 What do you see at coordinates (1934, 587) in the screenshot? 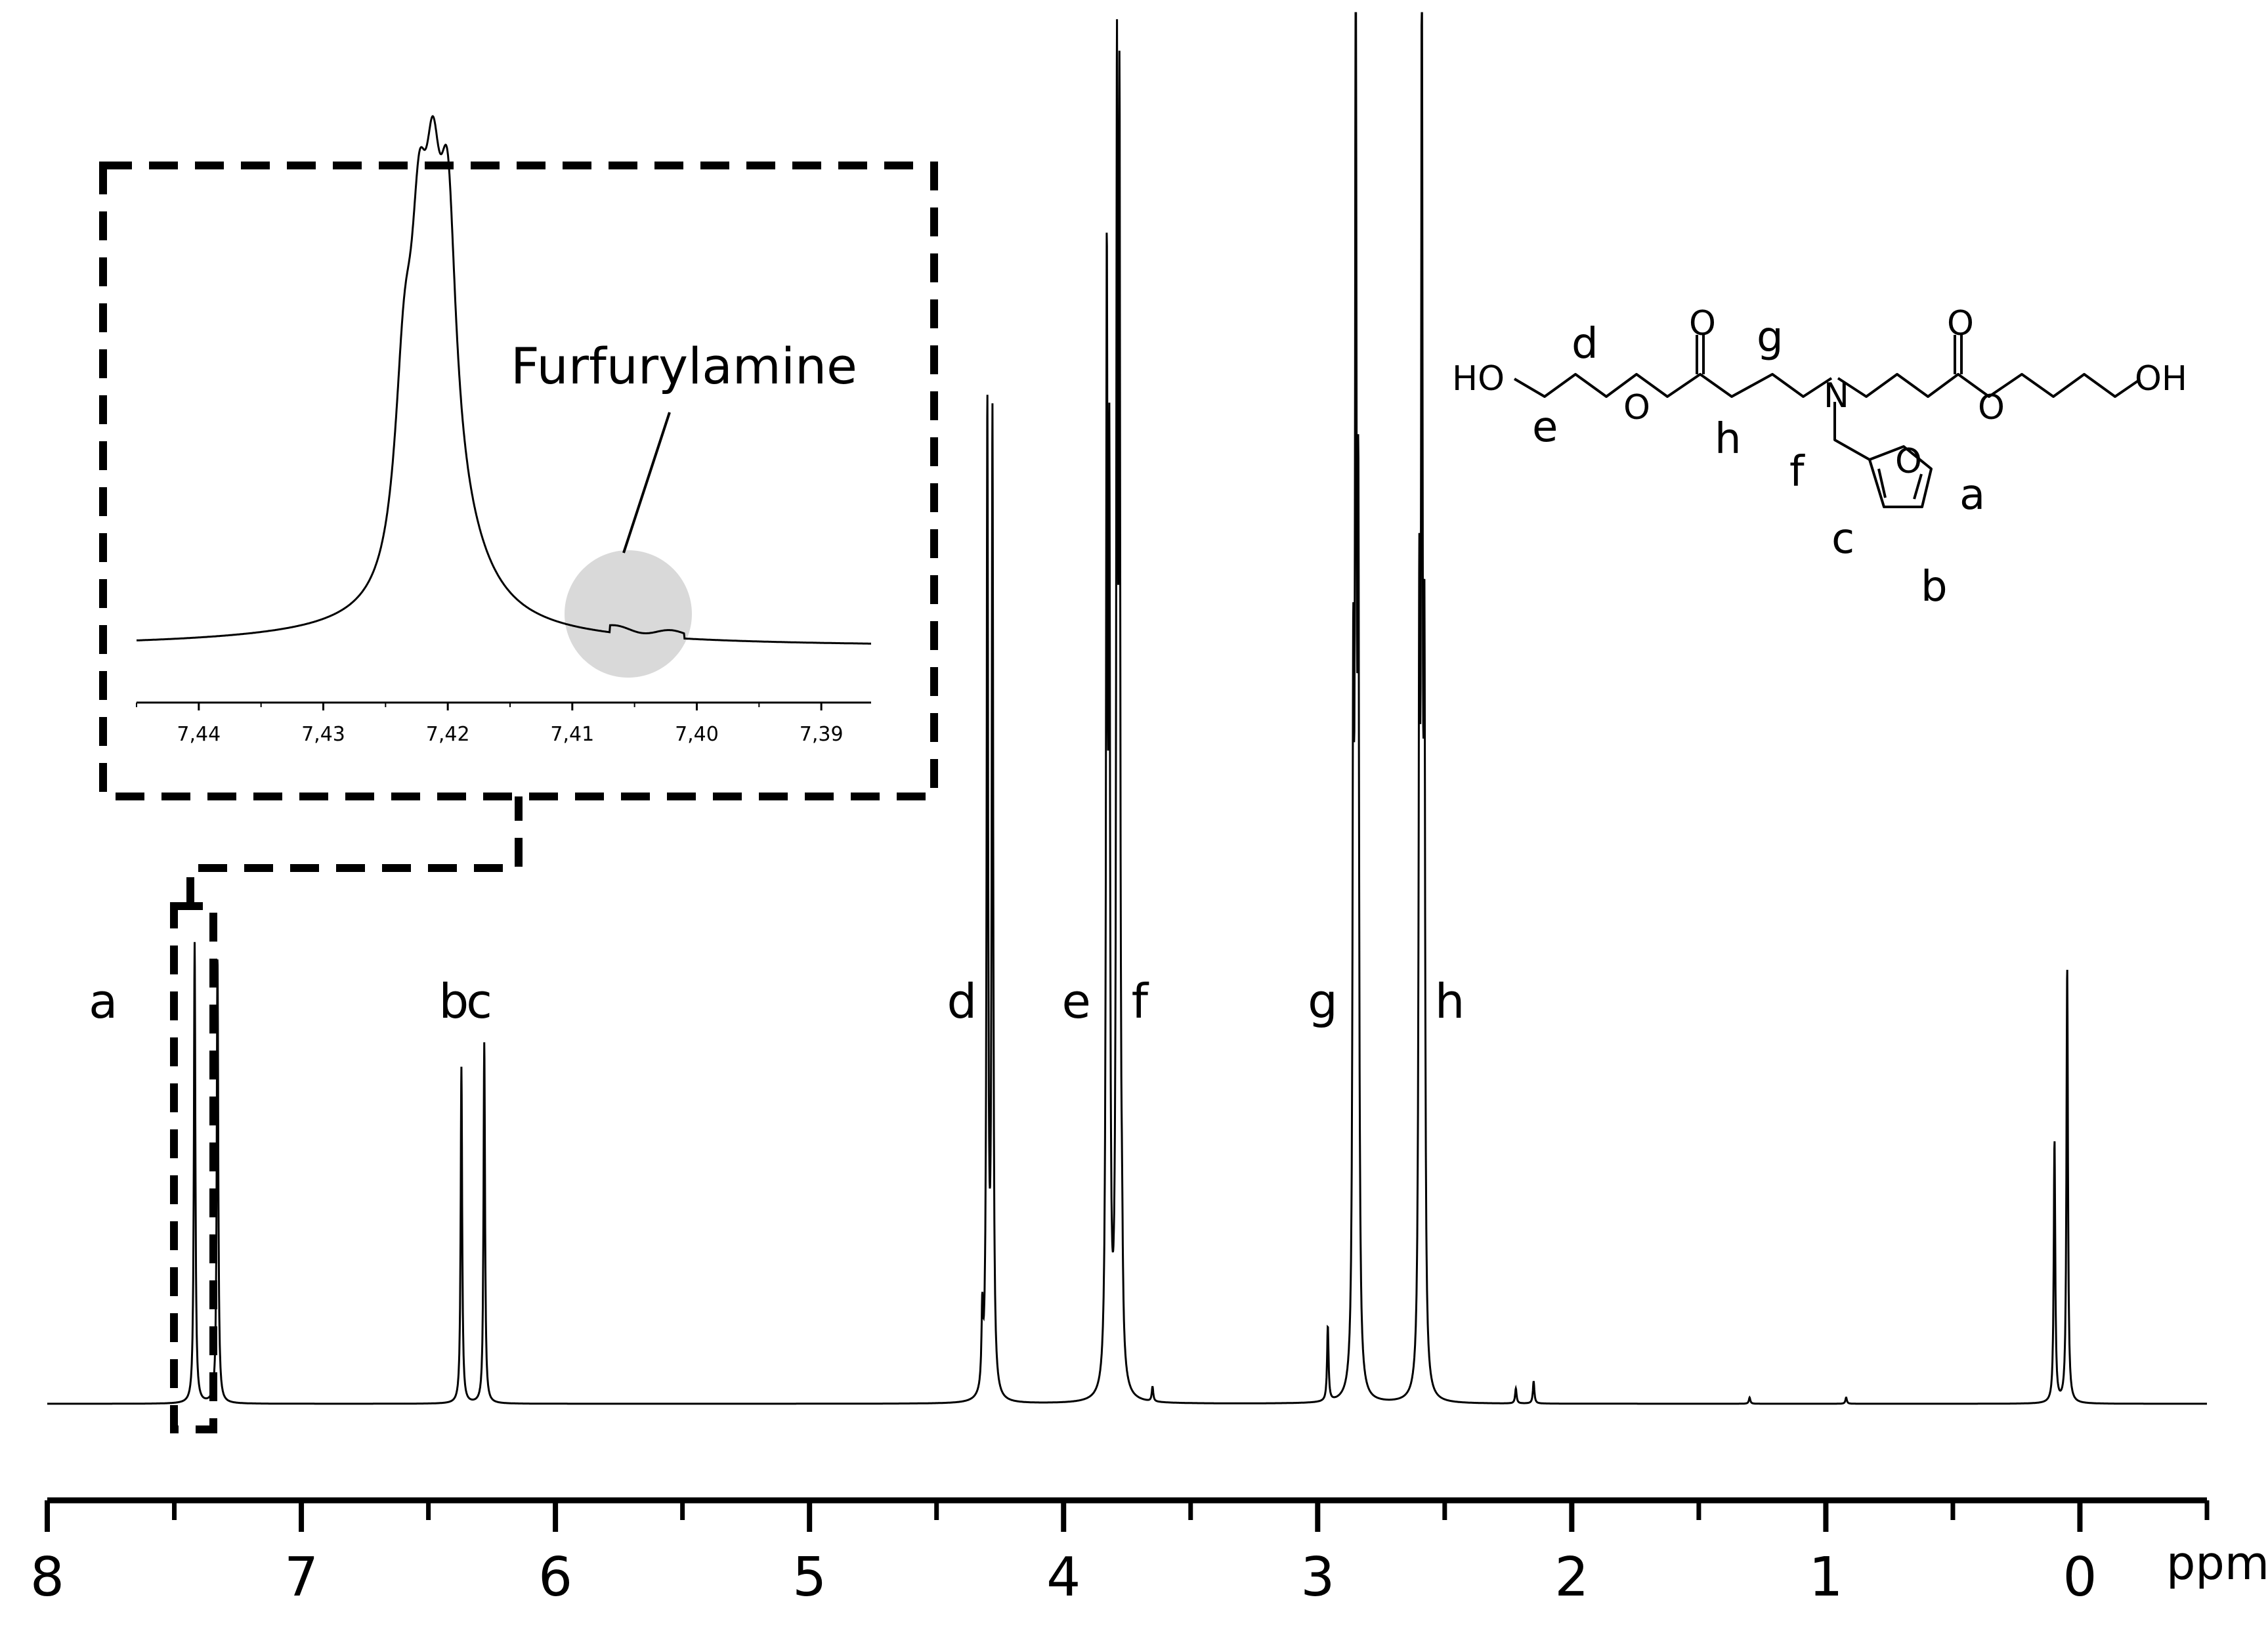
I see `struct-label-b: b` at bounding box center [1934, 587].